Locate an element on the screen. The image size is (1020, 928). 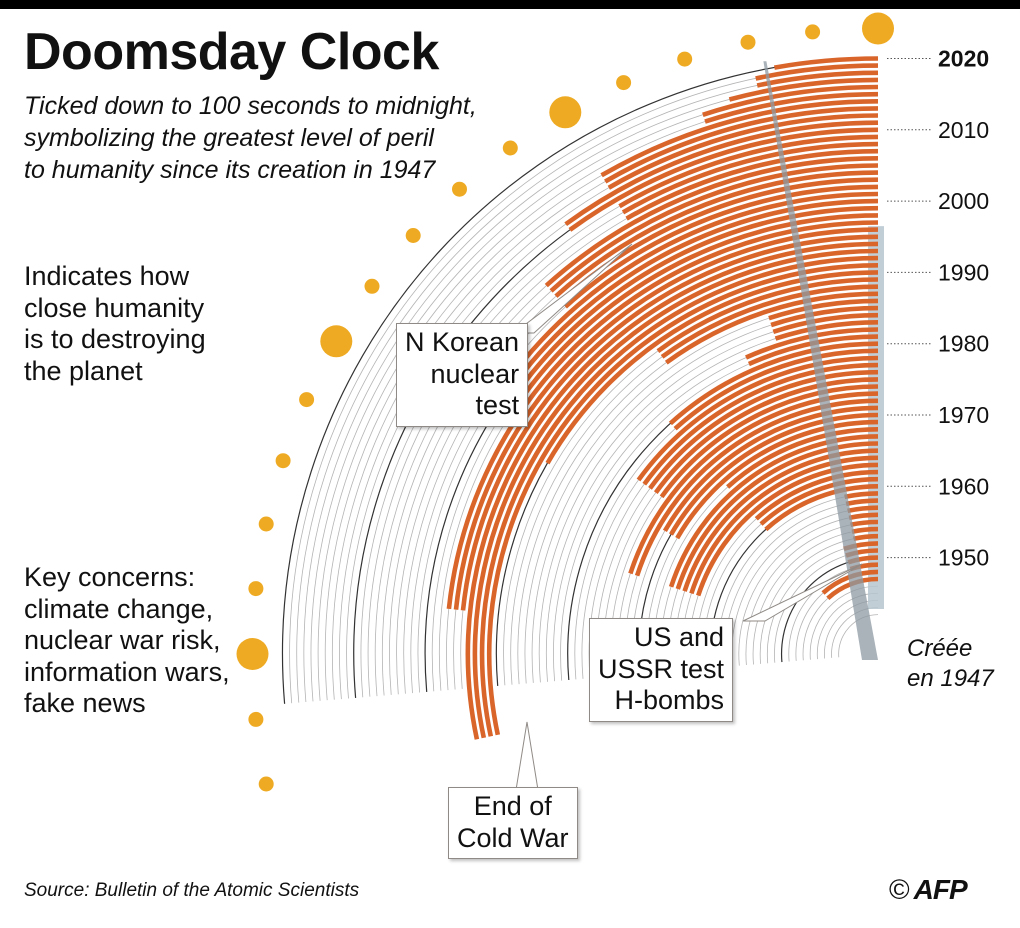
callout-line: H-bombs is located at coordinates (669, 700).